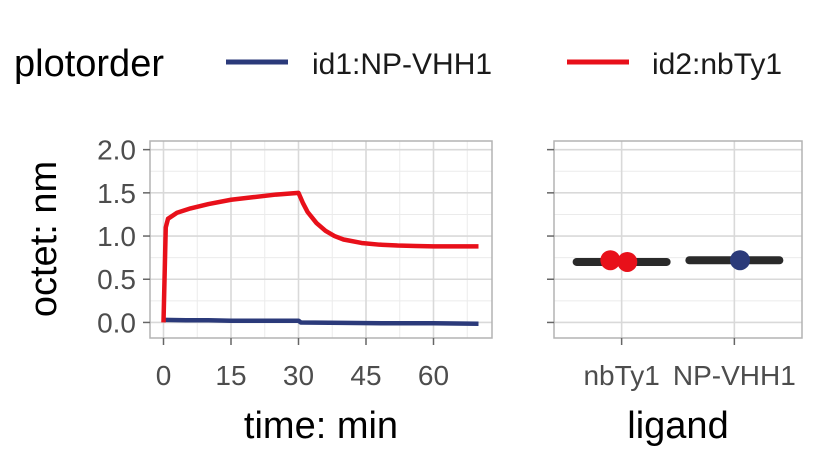  Describe the element at coordinates (734, 375) in the screenshot. I see `right-x-tick-label: NP-VHH1` at that location.